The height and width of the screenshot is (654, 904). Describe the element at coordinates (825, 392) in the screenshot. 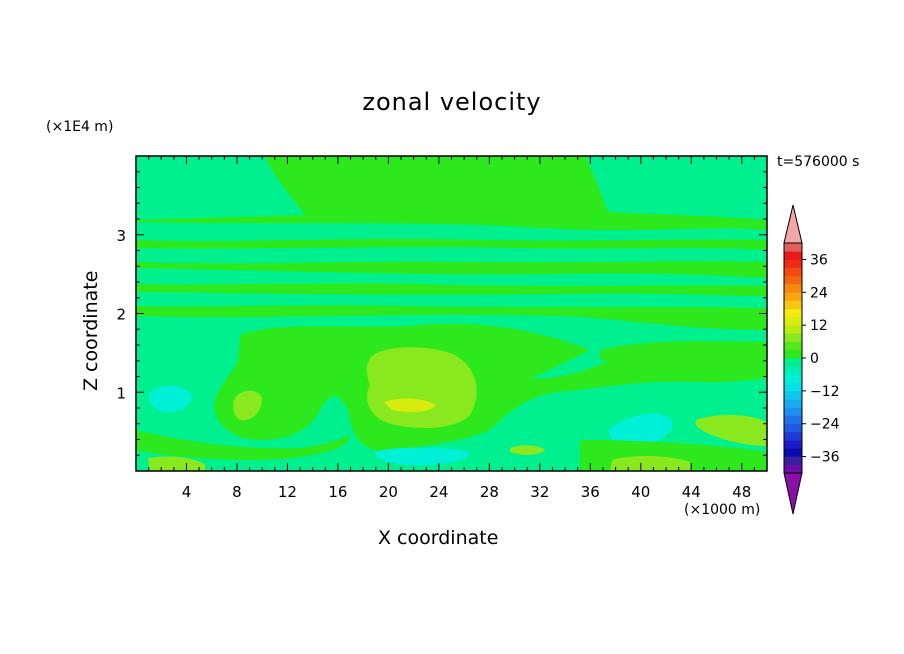

I see `colorbar-tick-label: −12` at that location.